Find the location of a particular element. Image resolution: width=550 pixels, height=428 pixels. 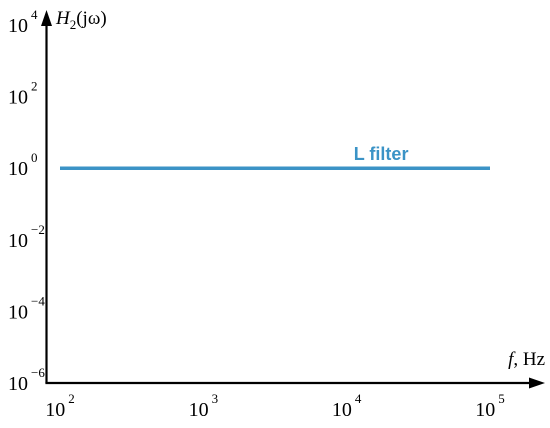

y-tick-label: 10⁻⁶ is located at coordinates (26, 380).